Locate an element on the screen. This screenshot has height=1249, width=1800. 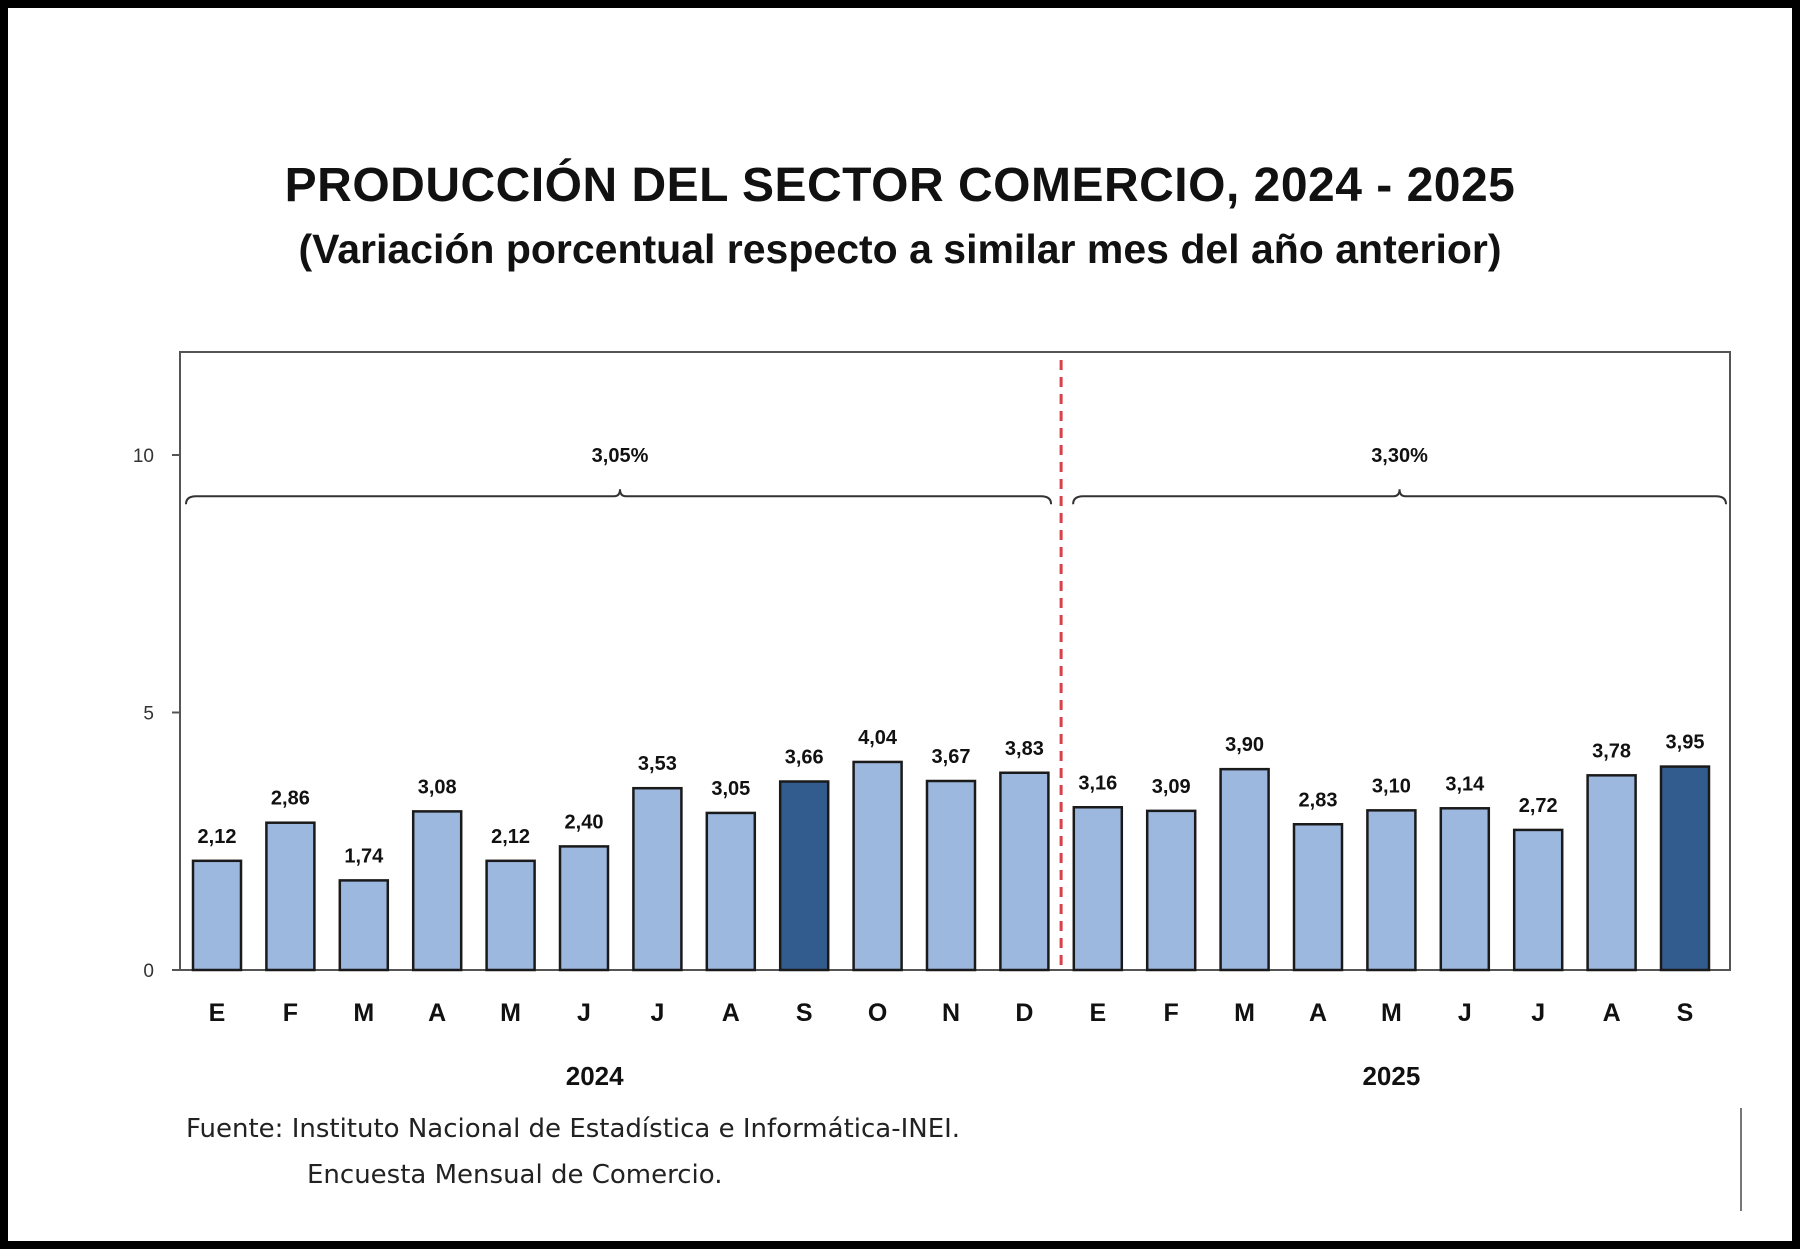
bar-value-label: 3,16 is located at coordinates (1097, 783).